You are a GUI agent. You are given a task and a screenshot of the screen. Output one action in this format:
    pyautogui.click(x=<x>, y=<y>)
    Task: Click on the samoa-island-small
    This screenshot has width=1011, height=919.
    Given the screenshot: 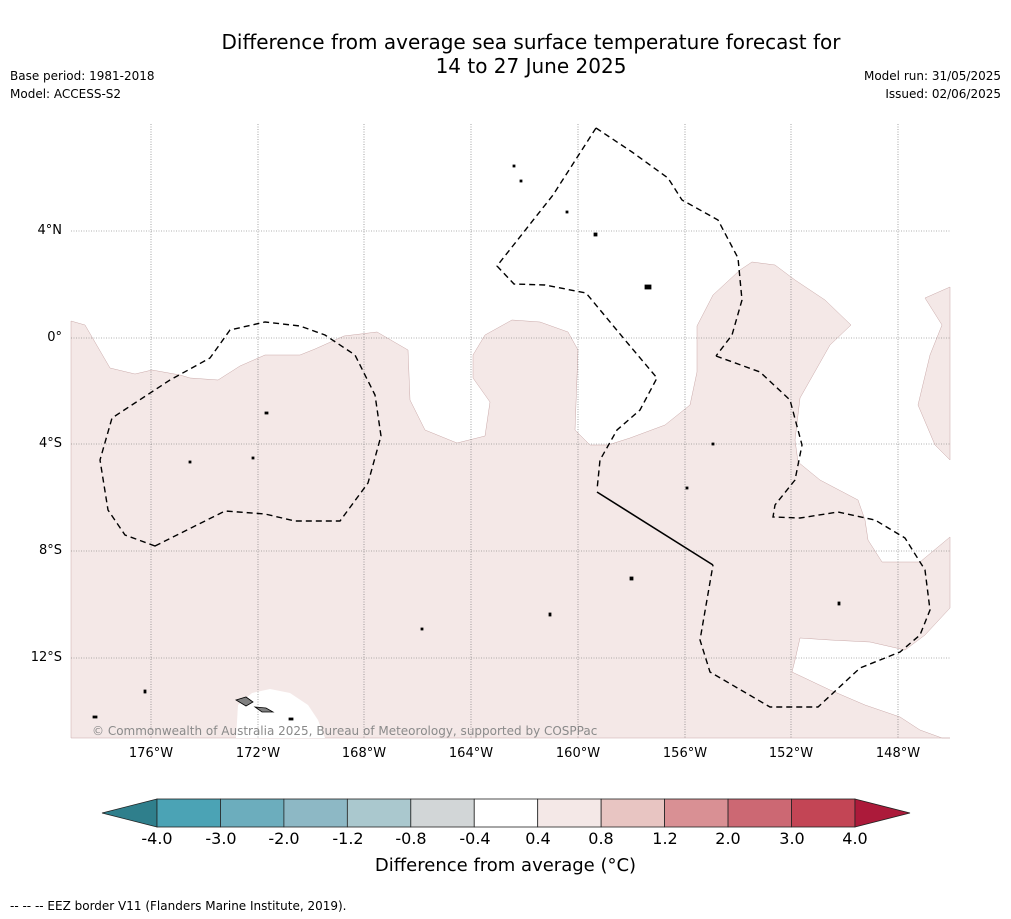 What is the action you would take?
    pyautogui.click(x=264, y=709)
    